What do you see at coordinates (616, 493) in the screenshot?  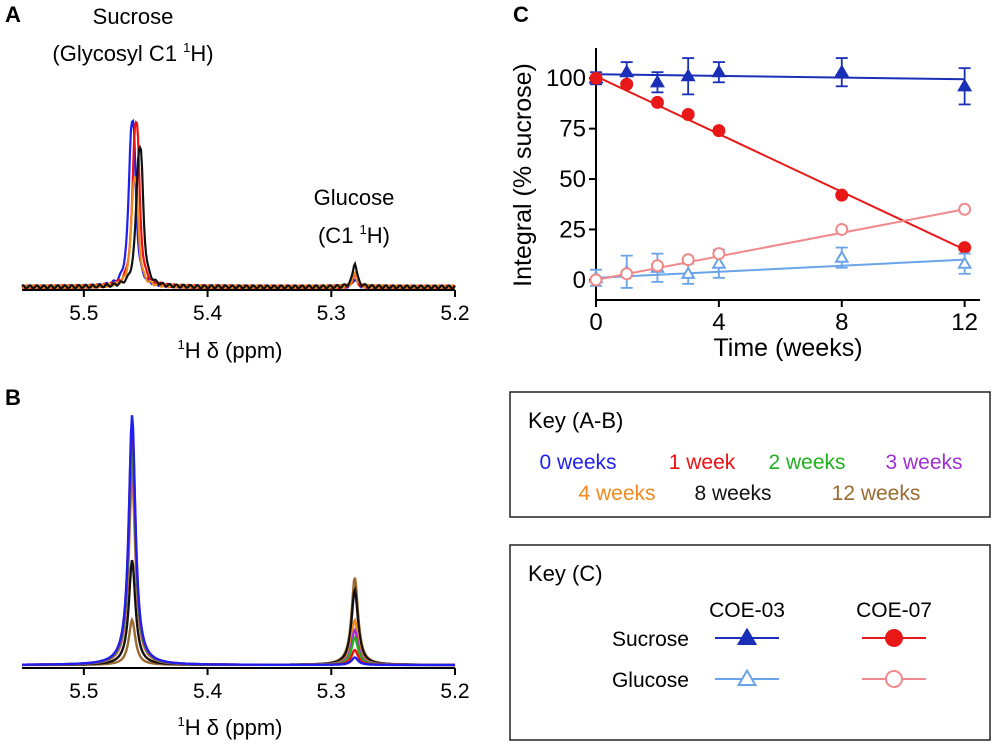 I see `key-label-4-weeks: 4 weeks` at bounding box center [616, 493].